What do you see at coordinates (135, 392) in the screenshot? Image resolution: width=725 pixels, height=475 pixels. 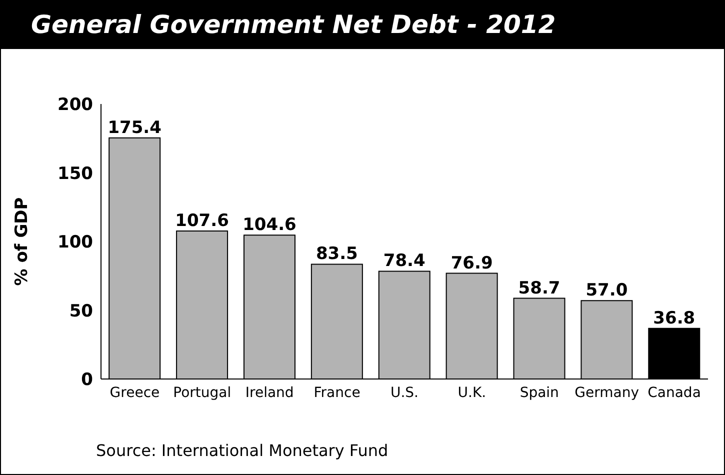 I see `x-tick-label: Greece` at bounding box center [135, 392].